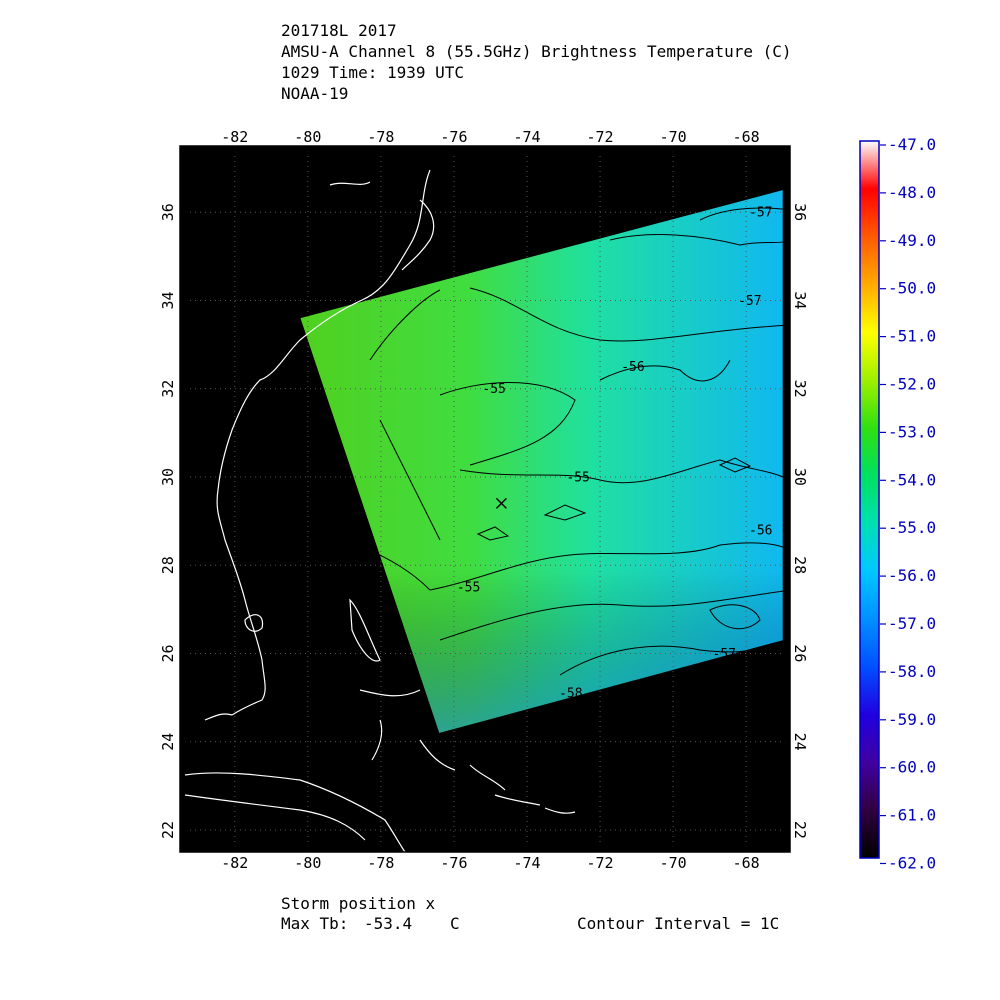  Describe the element at coordinates (234, 863) in the screenshot. I see `lon-tick-label-bottom: -82` at that location.